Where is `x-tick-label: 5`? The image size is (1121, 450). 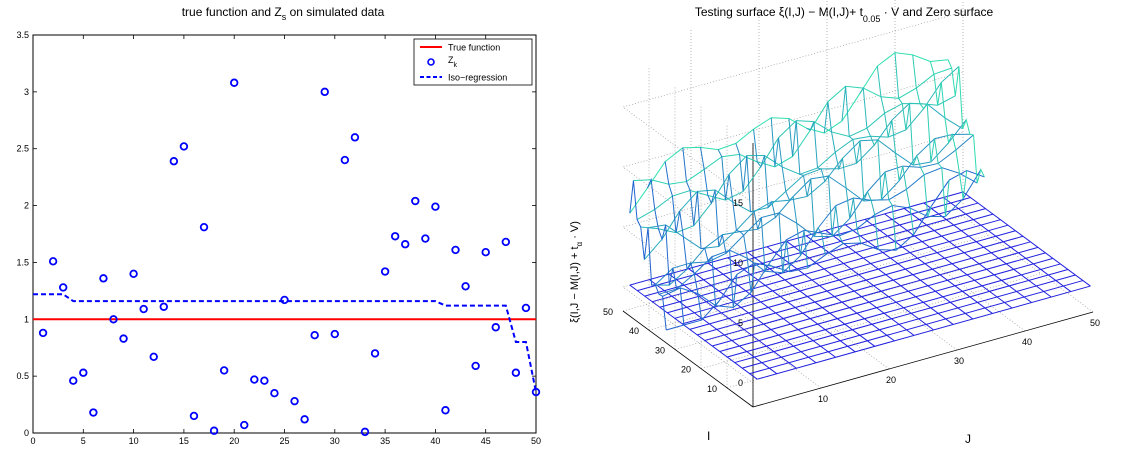 x-tick-label: 5 is located at coordinates (83, 441).